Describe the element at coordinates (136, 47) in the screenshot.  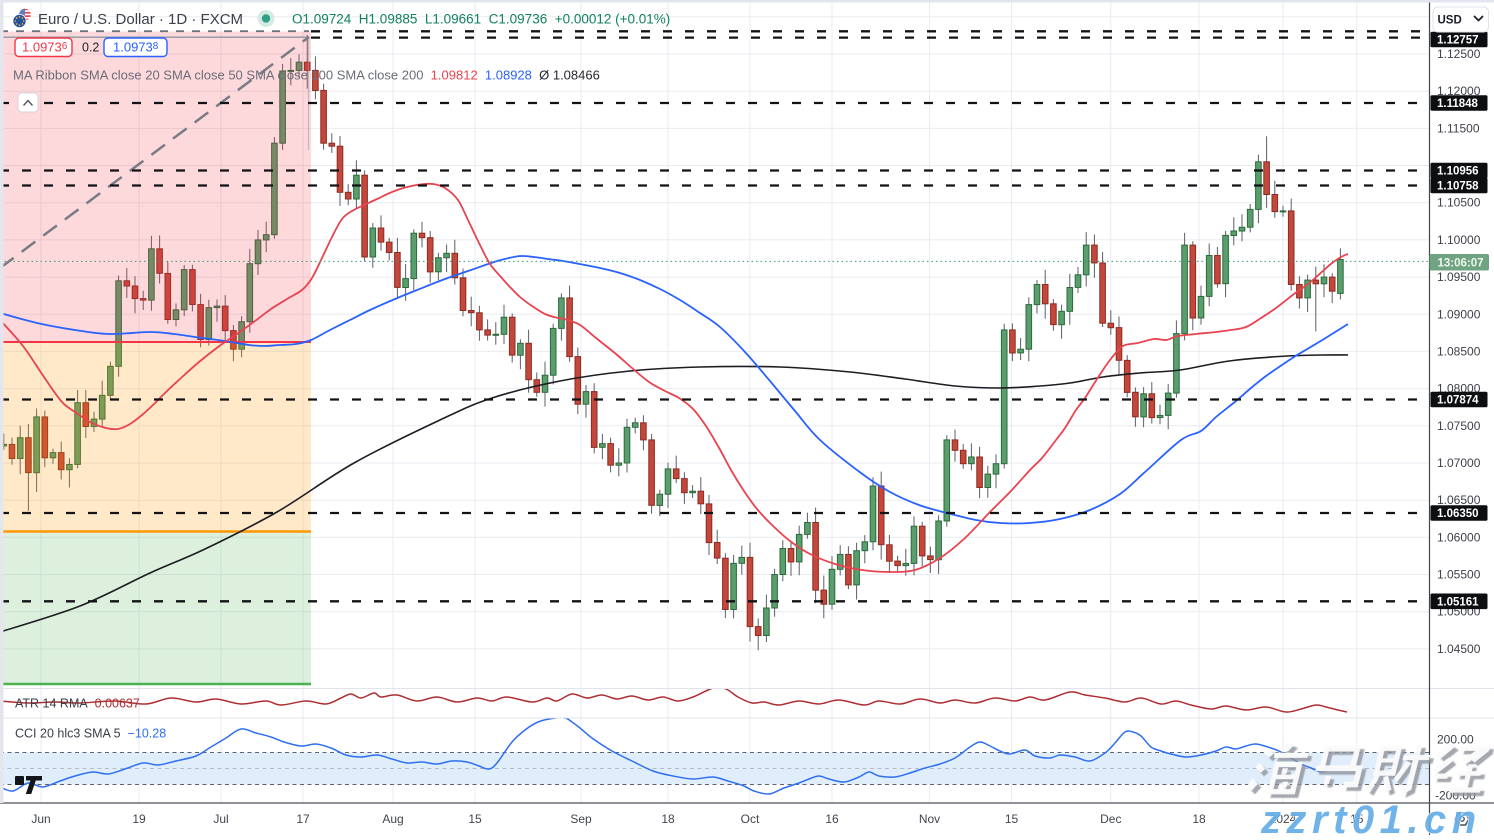
I see `svg-text: 1.09738` at that location.